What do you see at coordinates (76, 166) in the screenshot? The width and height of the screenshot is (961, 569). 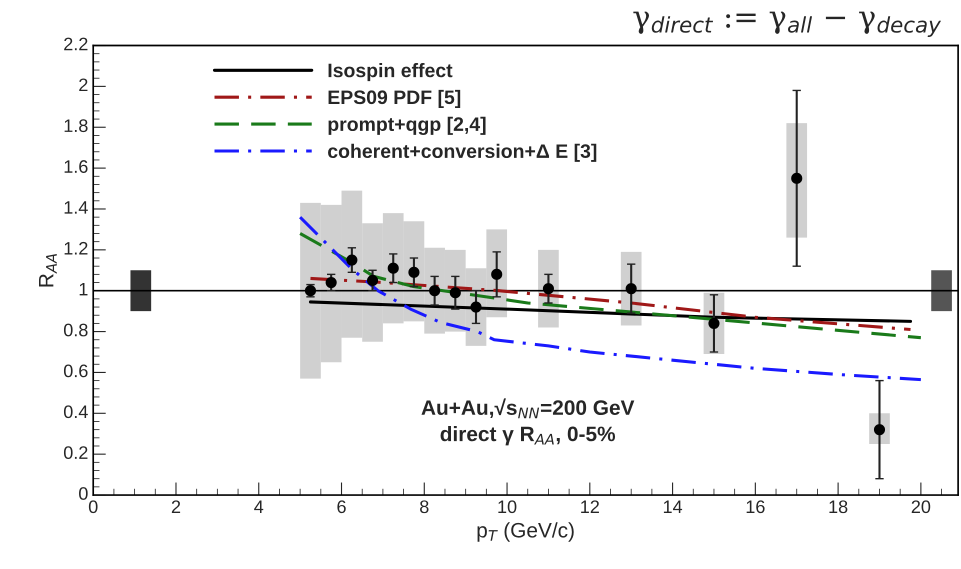 I see `y-tick-label: 1.6` at bounding box center [76, 166].